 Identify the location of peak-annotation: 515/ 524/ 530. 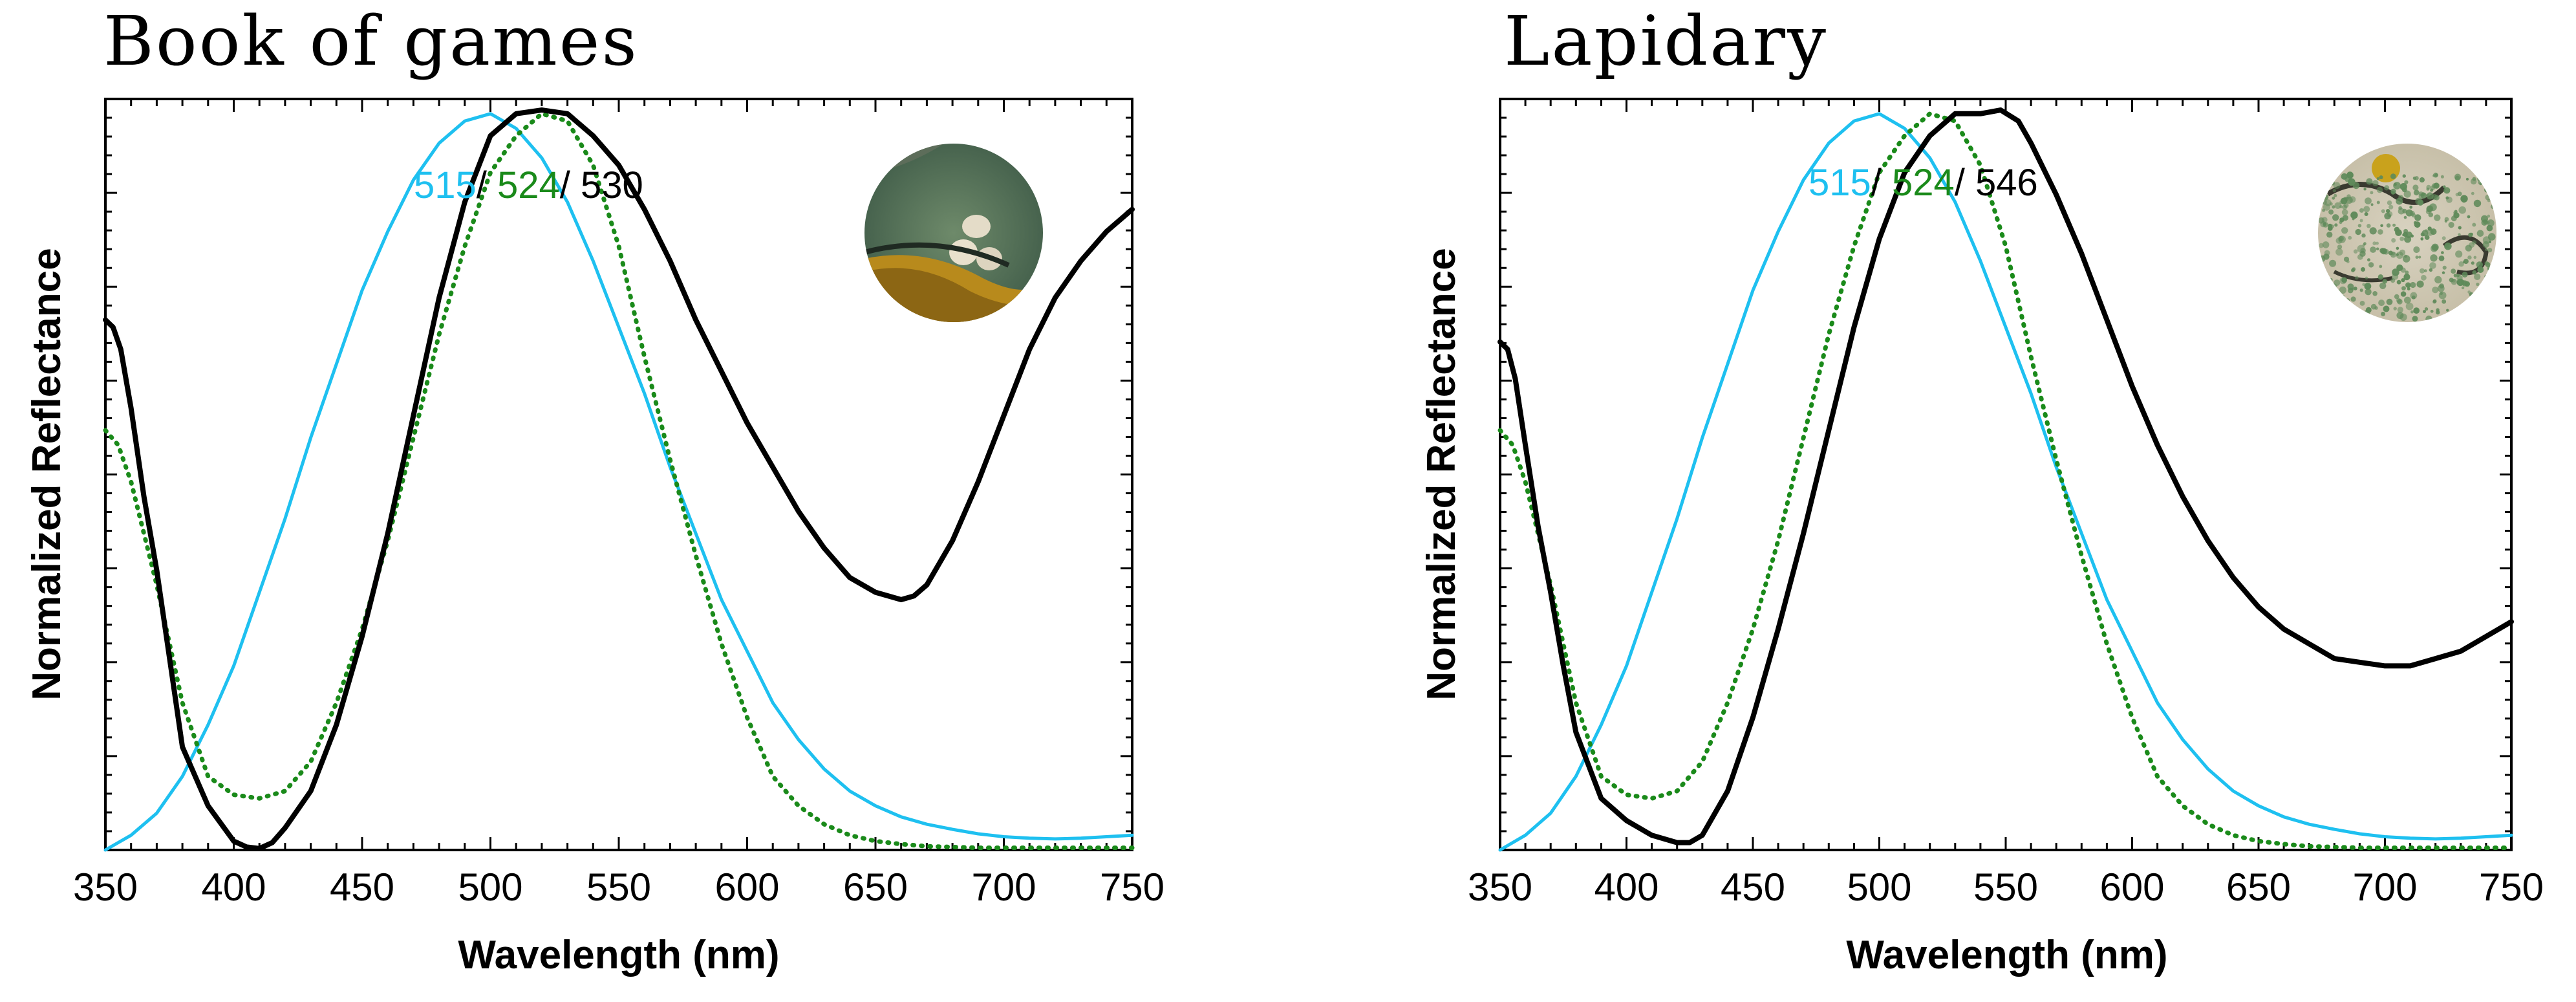
(528, 185).